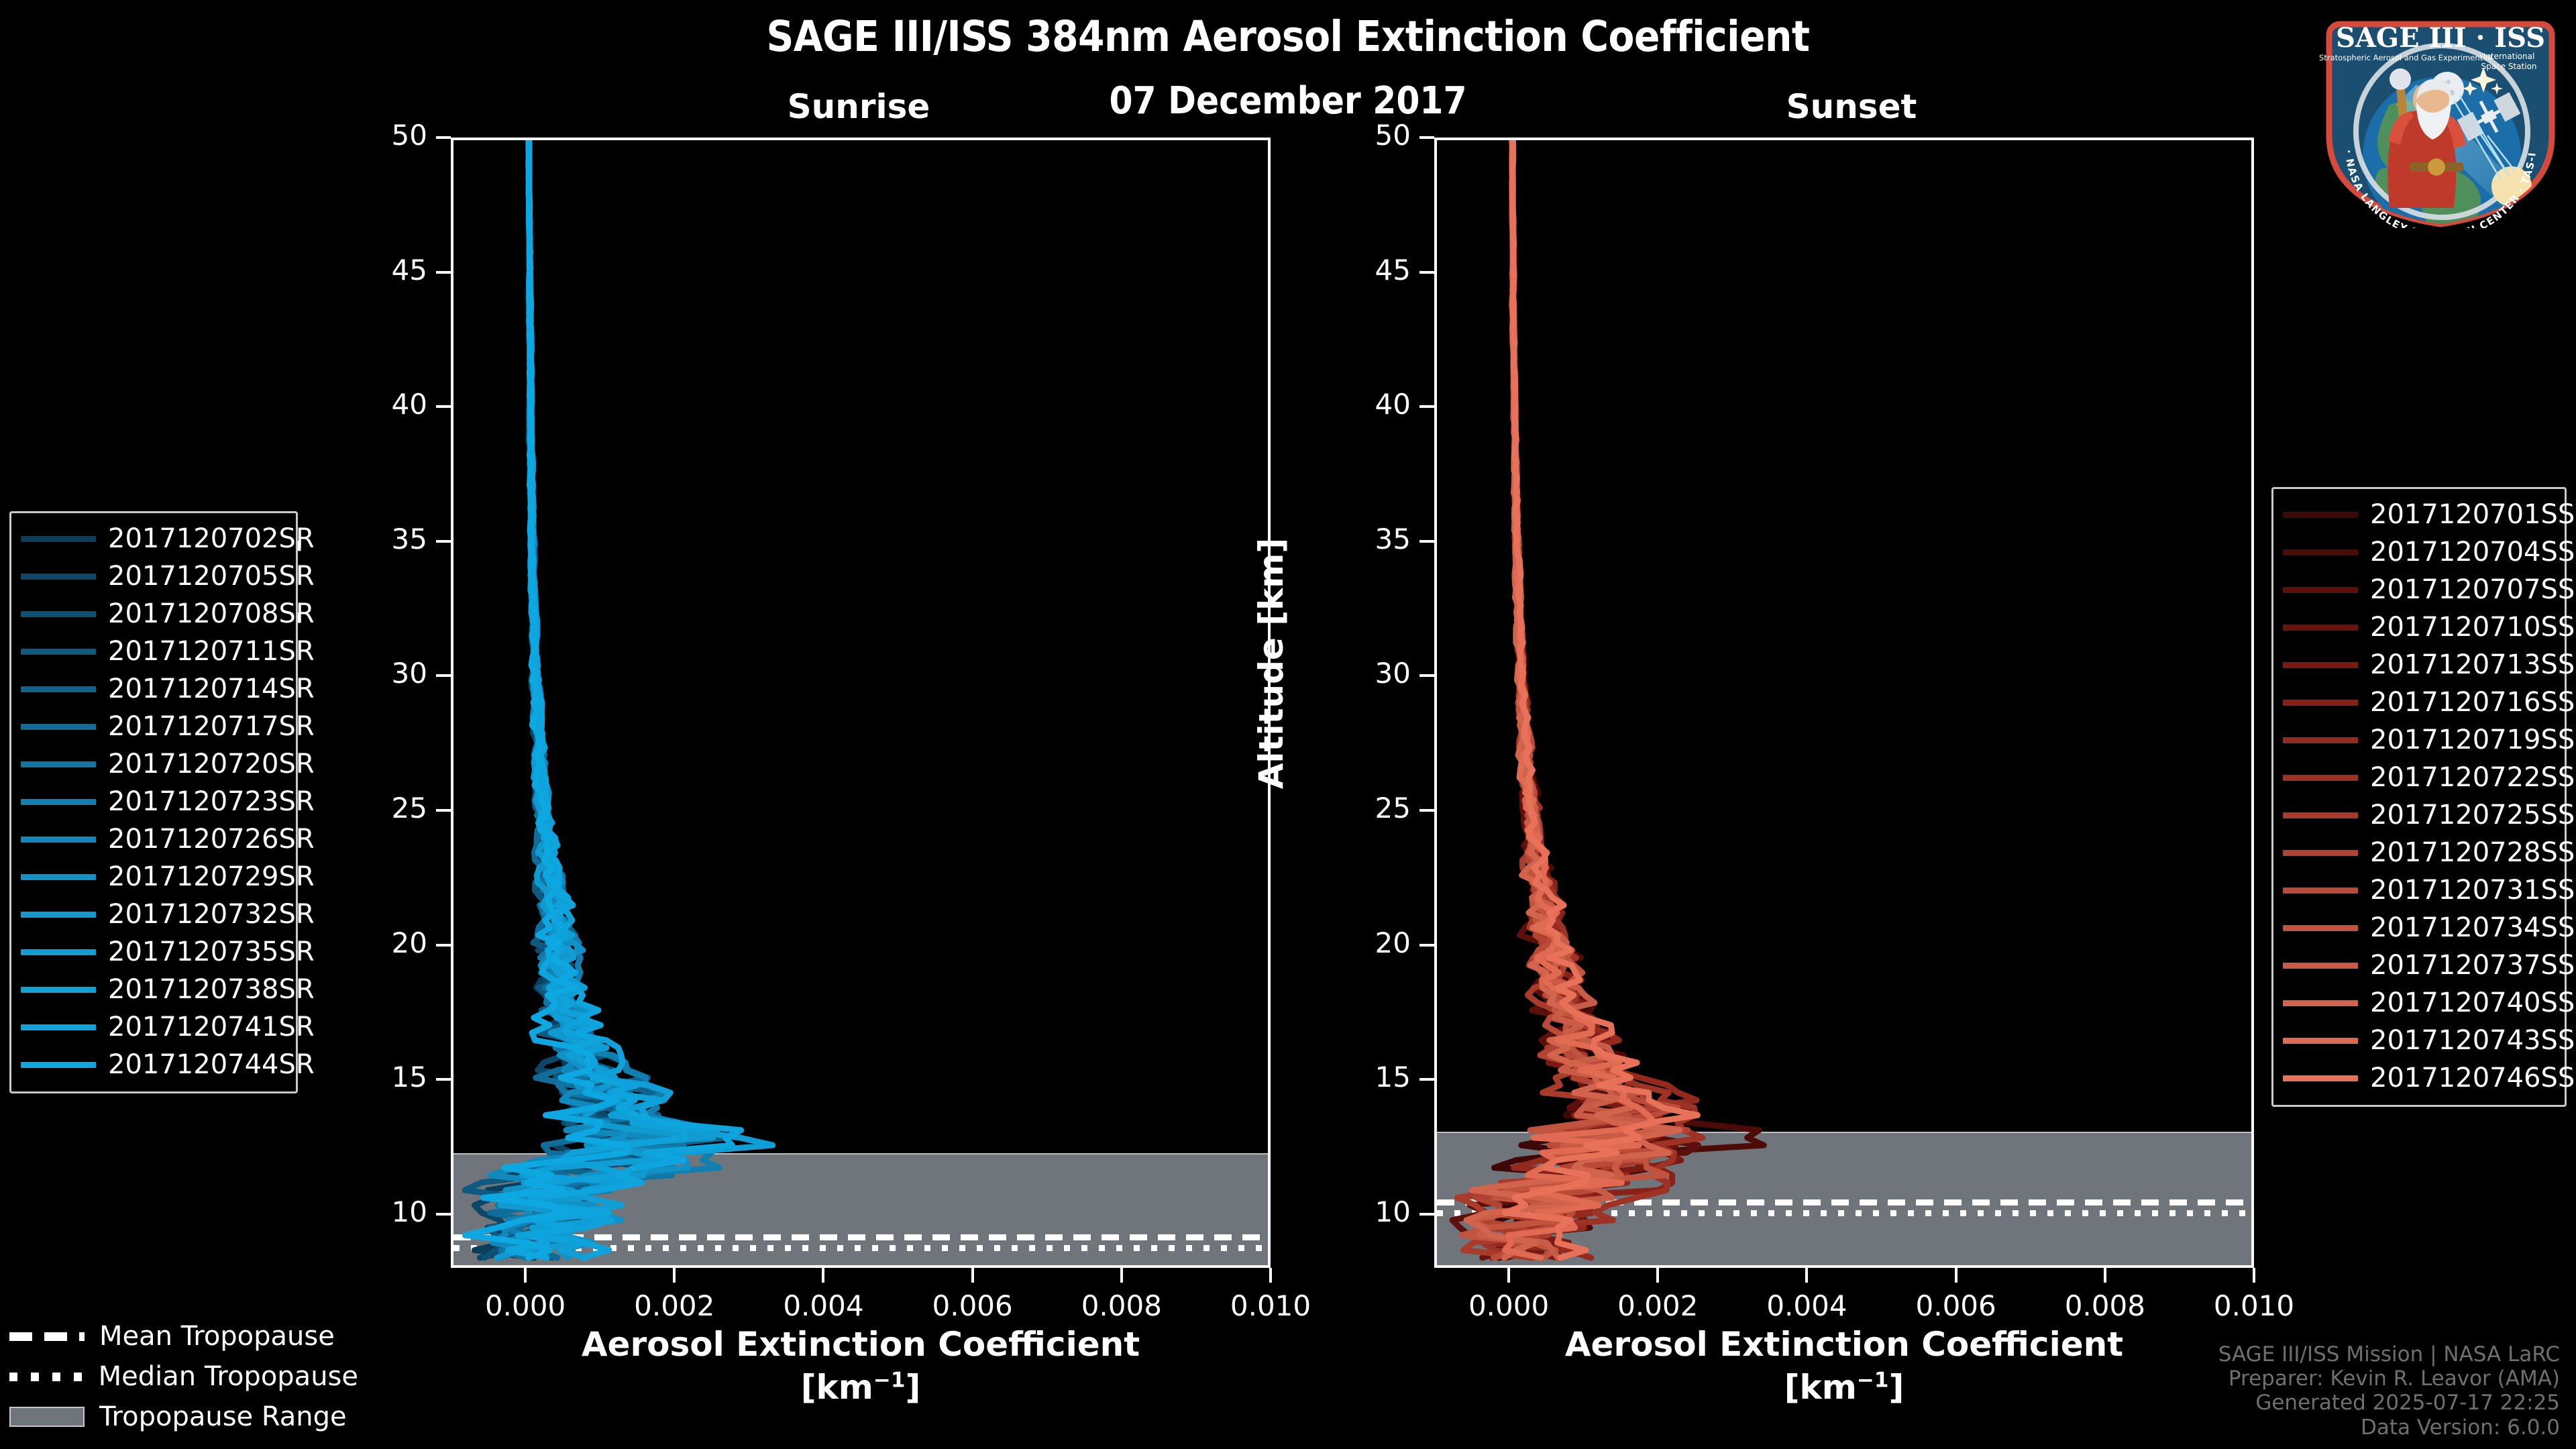 The height and width of the screenshot is (1449, 2576). What do you see at coordinates (2429, 627) in the screenshot?
I see `legend-item: 2017120710SS` at bounding box center [2429, 627].